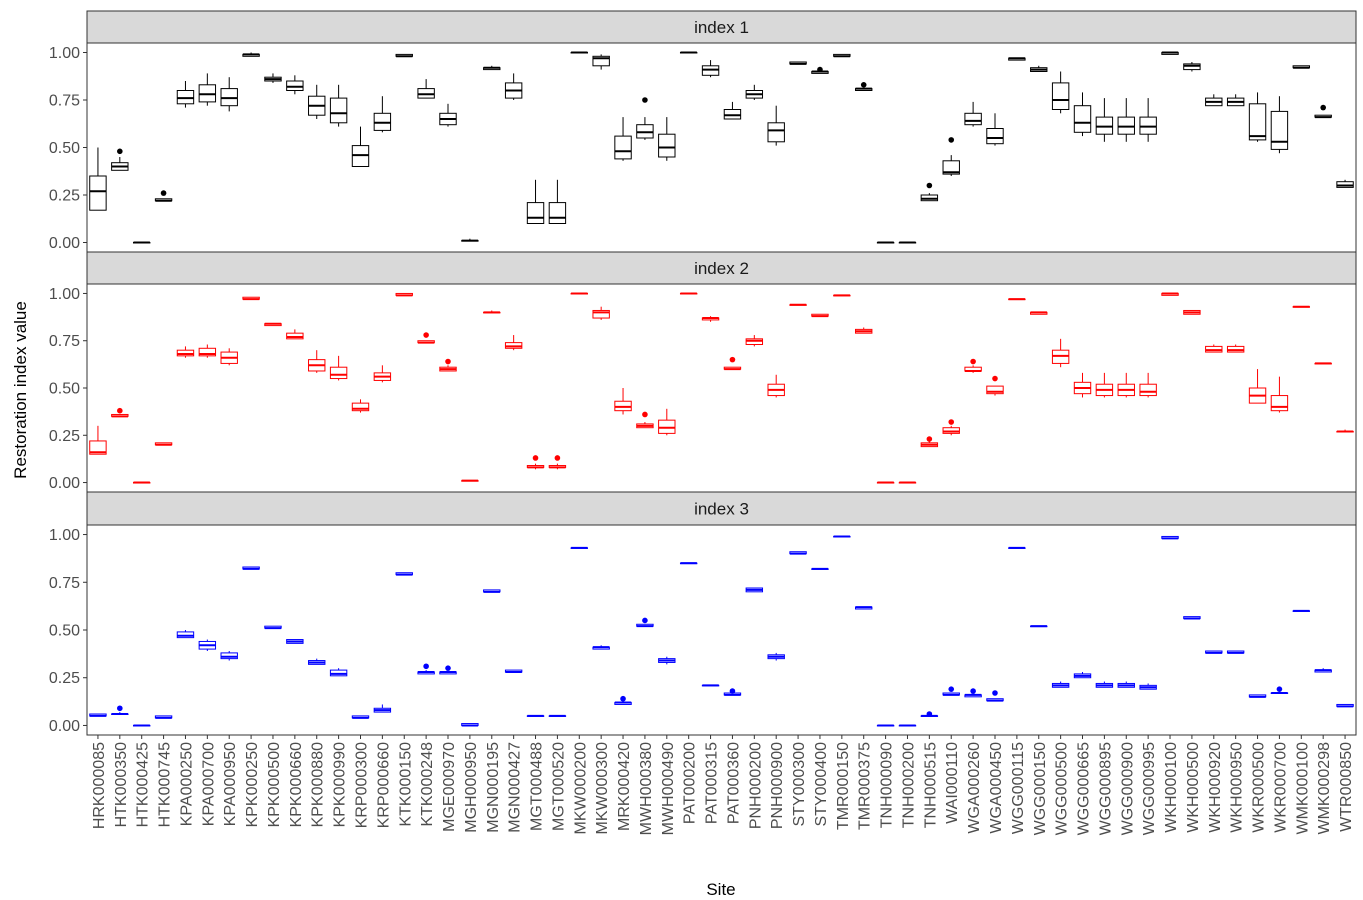 The height and width of the screenshot is (900, 1363). Describe the element at coordinates (207, 645) in the screenshot. I see `box-KPA000700` at that location.